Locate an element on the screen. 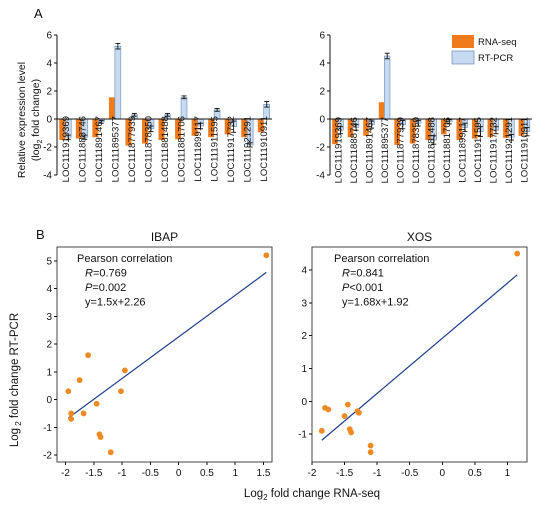  legend-swatch-rt-pcr is located at coordinates (463, 57).